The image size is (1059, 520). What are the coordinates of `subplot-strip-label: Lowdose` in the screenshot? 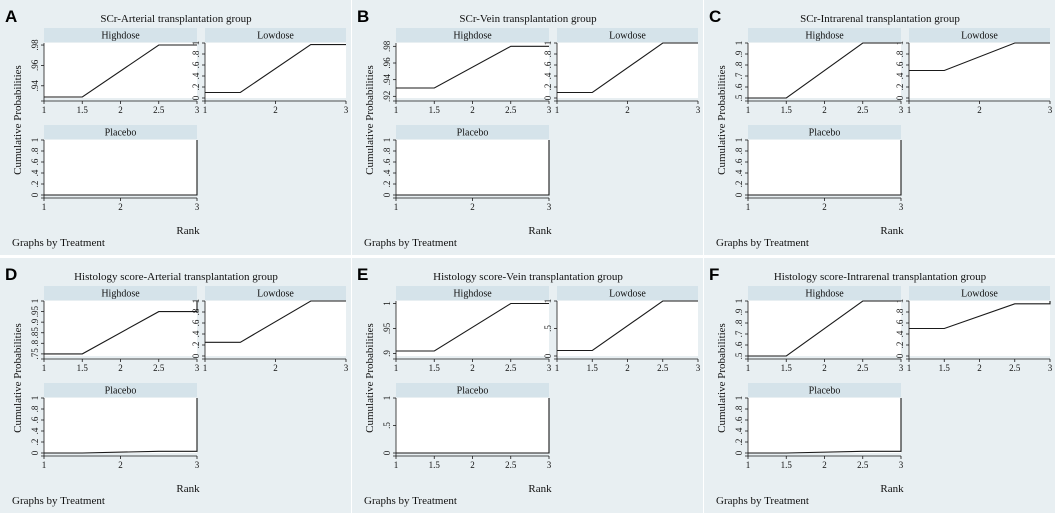 It's located at (627, 36).